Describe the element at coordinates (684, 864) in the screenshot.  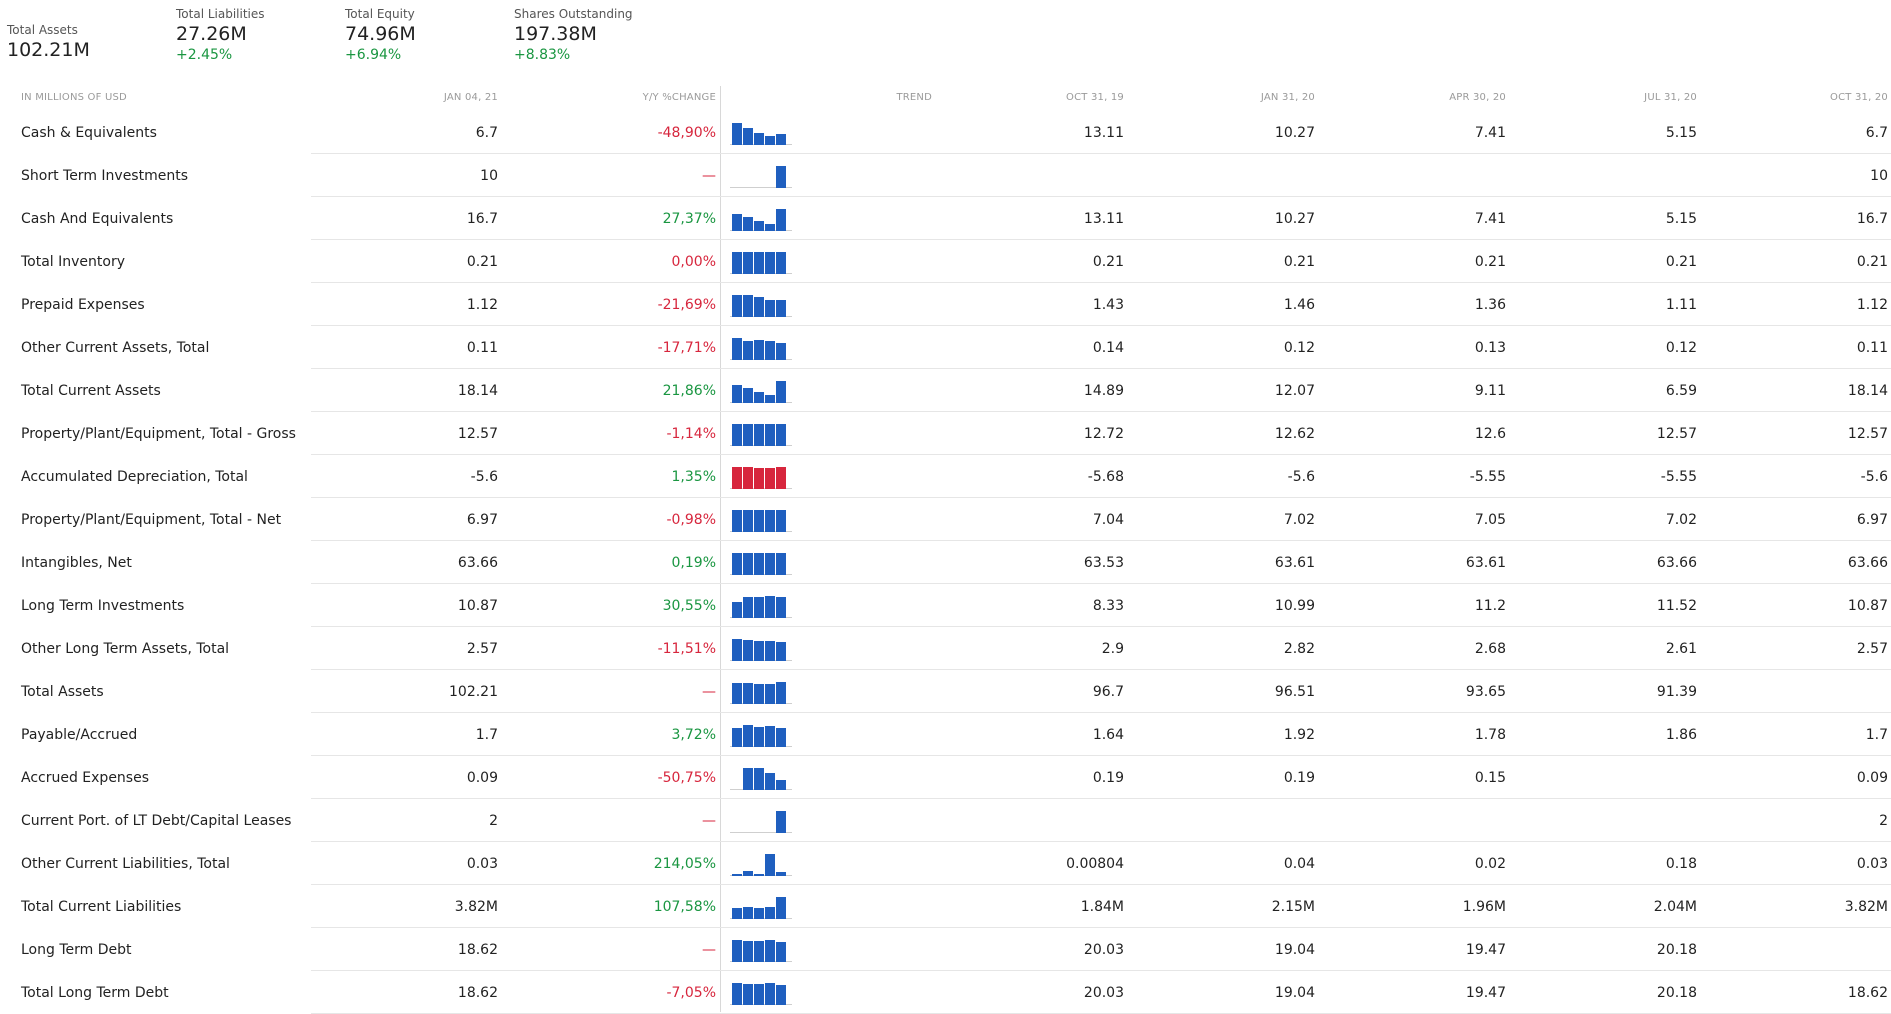
I see `yoy-change: 214,05%` at that location.